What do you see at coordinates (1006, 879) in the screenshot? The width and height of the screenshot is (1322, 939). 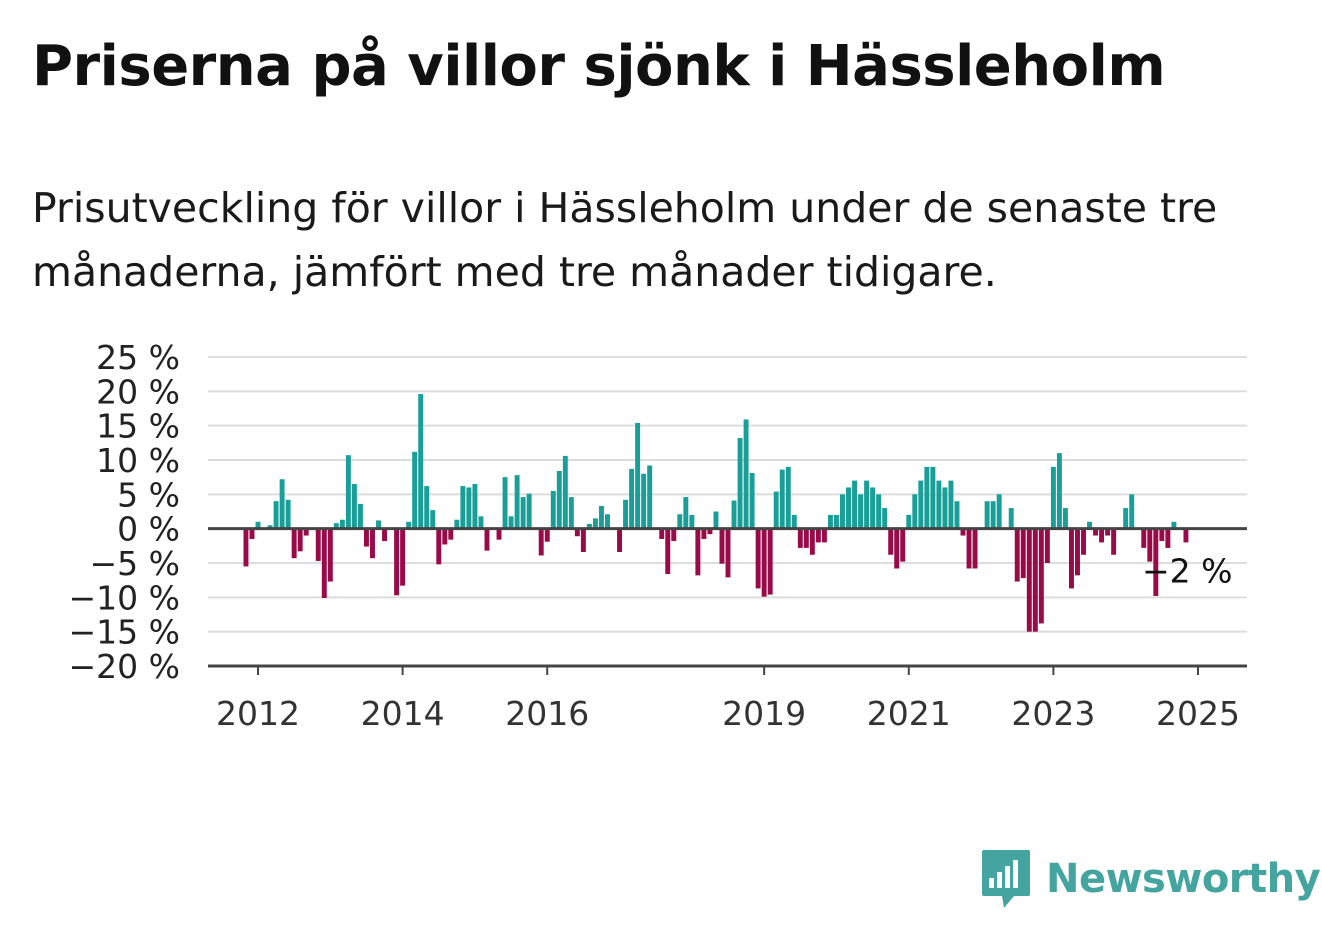 I see `newsworthy-logo-icon` at bounding box center [1006, 879].